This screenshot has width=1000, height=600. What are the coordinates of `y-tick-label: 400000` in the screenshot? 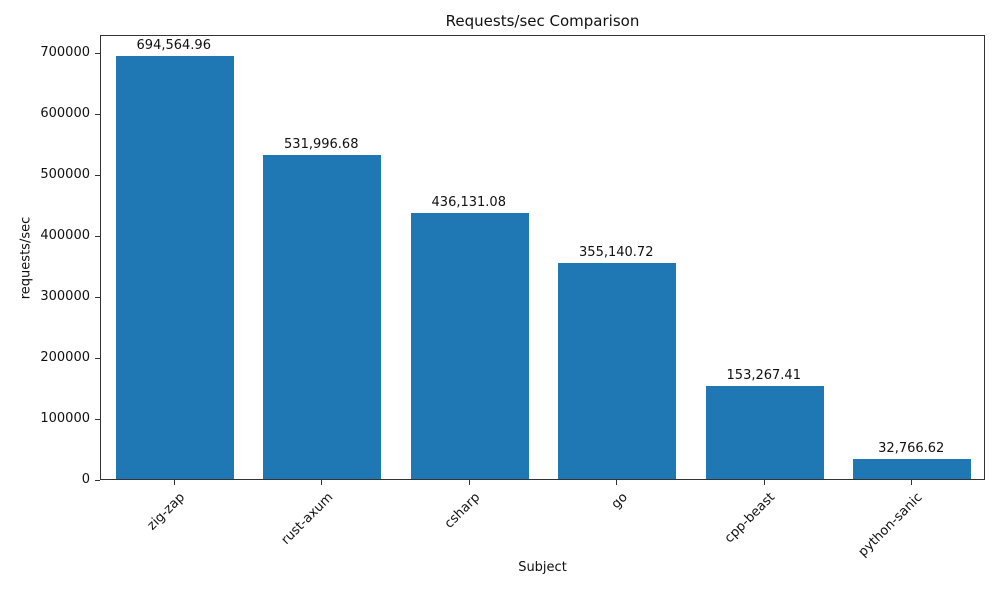 It's located at (65, 236).